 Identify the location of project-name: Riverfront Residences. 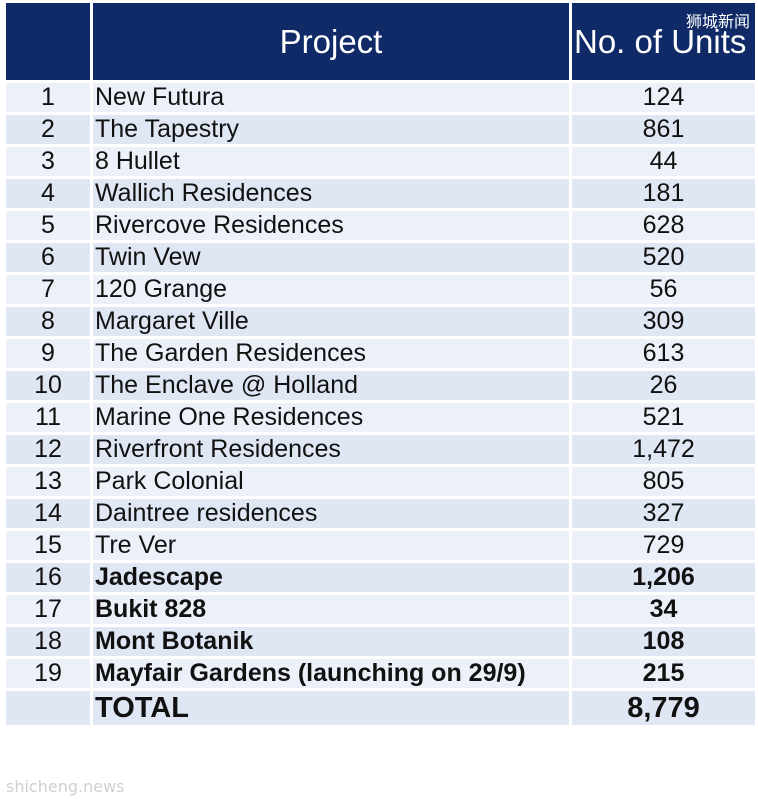
(331, 449).